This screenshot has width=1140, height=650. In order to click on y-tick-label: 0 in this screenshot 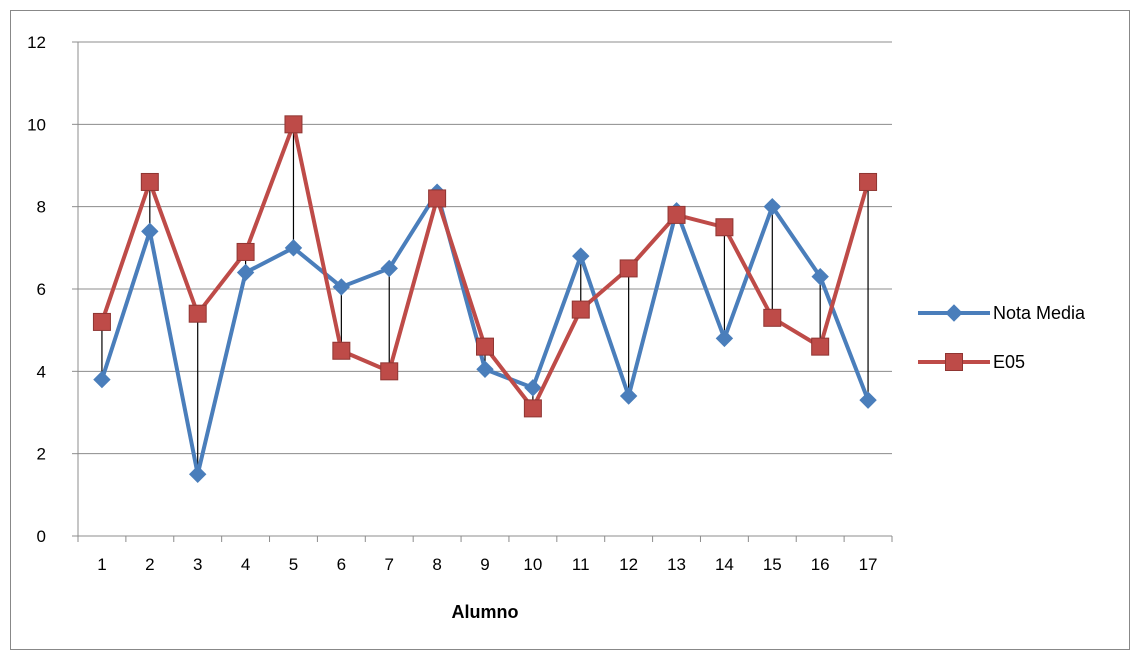, I will do `click(41, 536)`.